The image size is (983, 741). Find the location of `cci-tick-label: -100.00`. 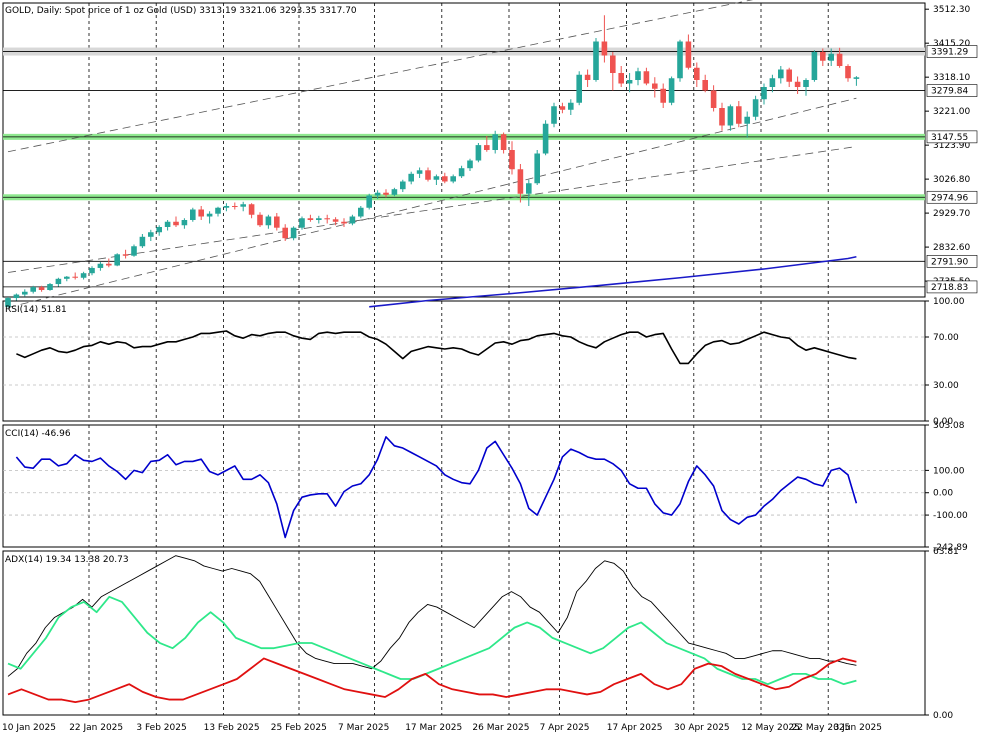

cci-tick-label: -100.00 is located at coordinates (950, 516).